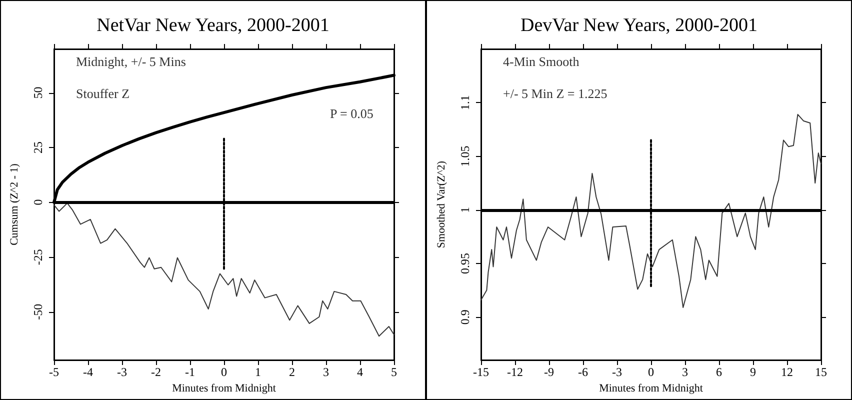 Image resolution: width=852 pixels, height=400 pixels. Describe the element at coordinates (719, 372) in the screenshot. I see `x-tick-label: 6` at that location.